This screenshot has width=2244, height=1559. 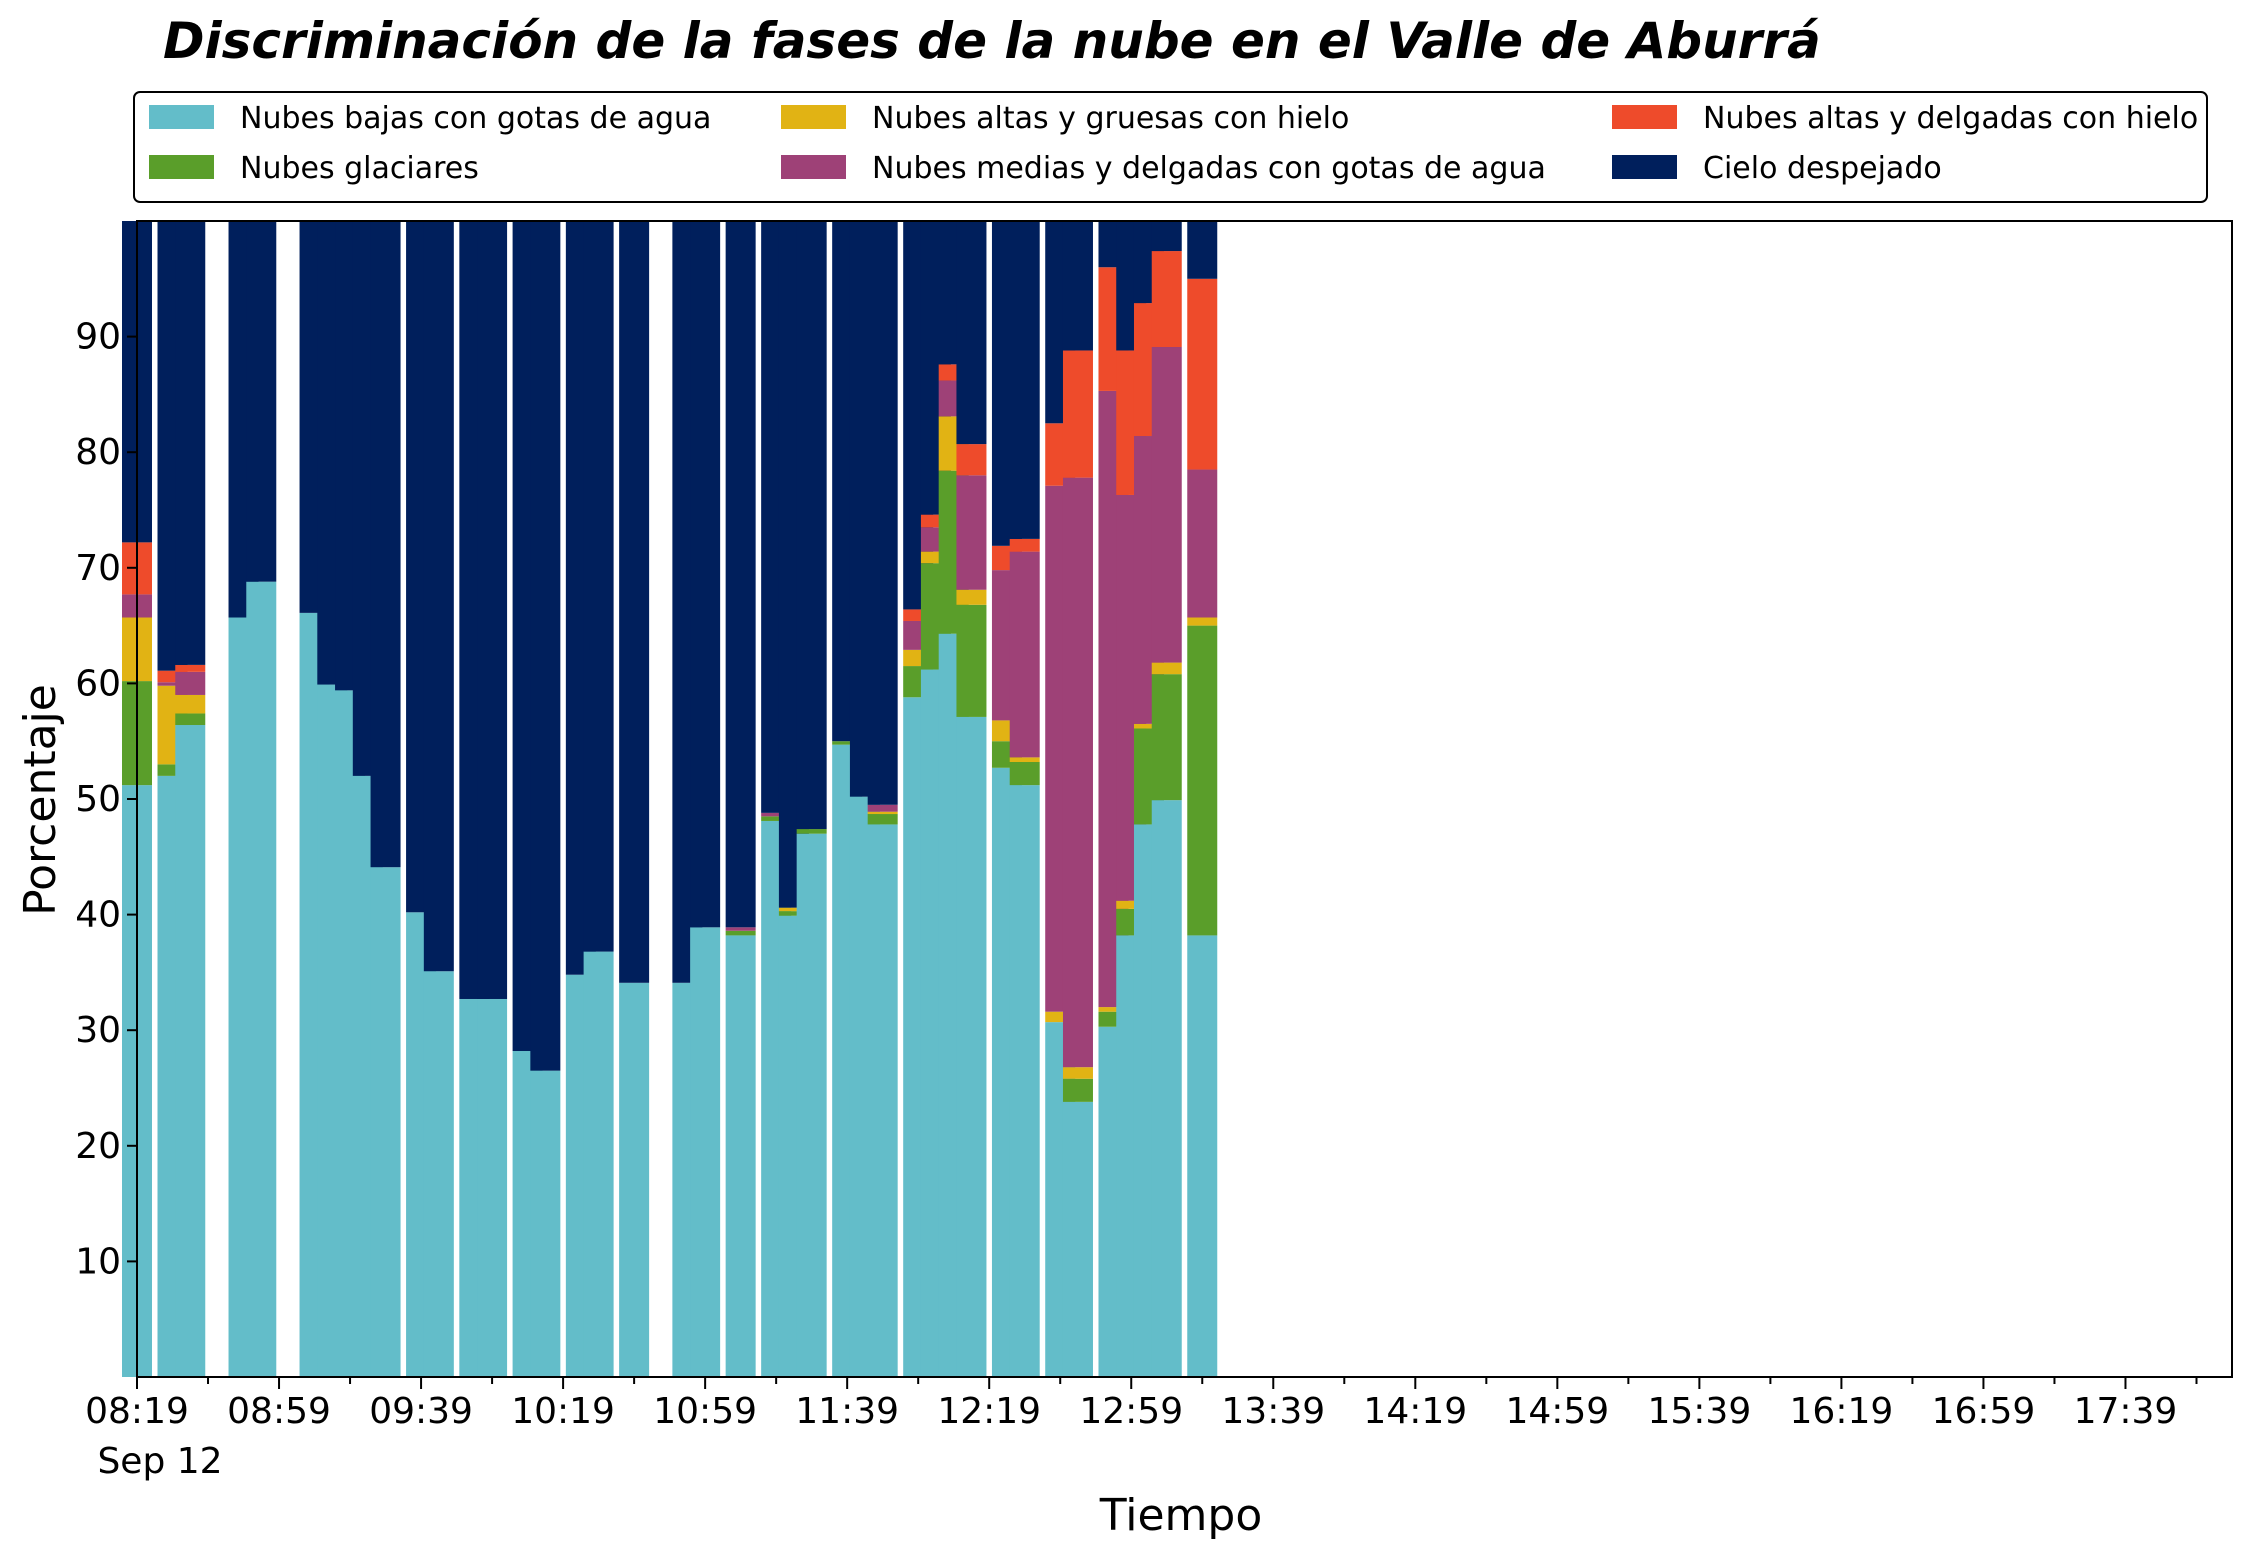 What do you see at coordinates (98, 452) in the screenshot?
I see `y-tick-label: 80` at bounding box center [98, 452].